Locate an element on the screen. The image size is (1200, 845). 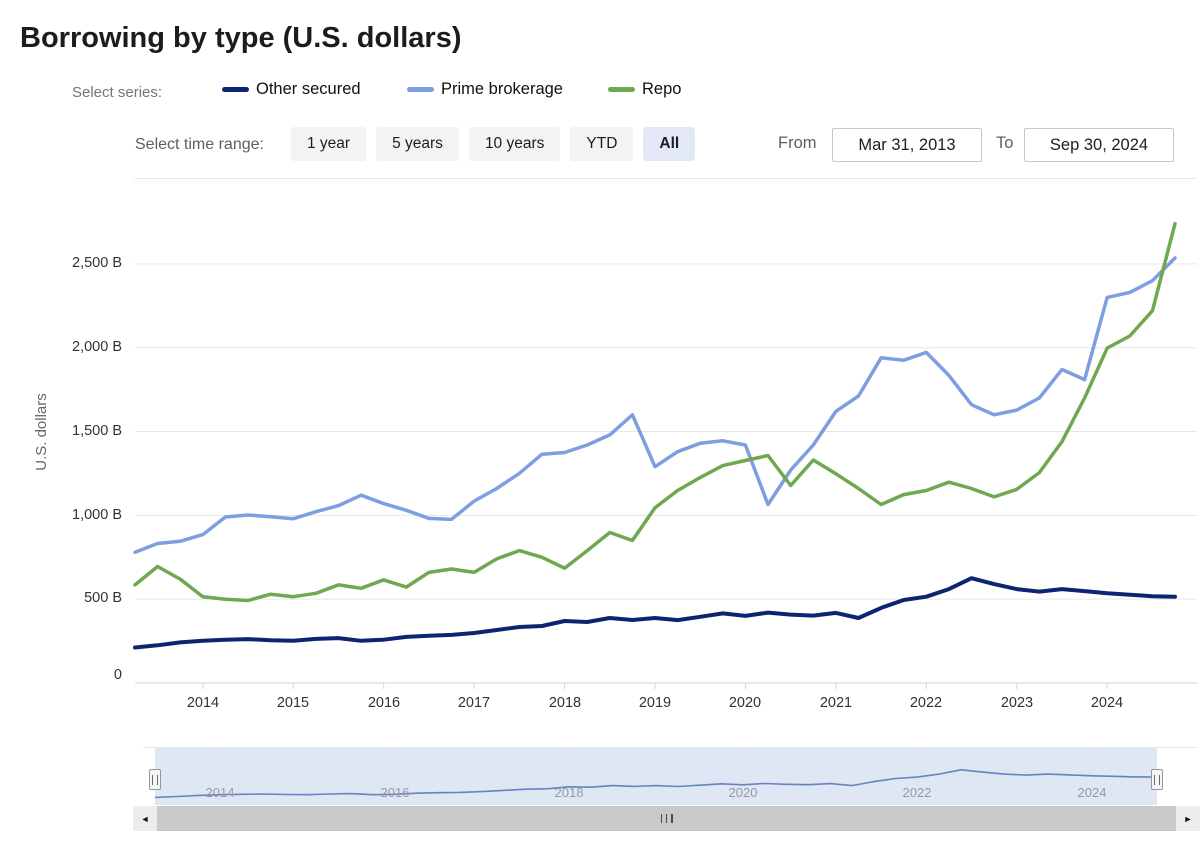
to-label: To is located at coordinates (1005, 143).